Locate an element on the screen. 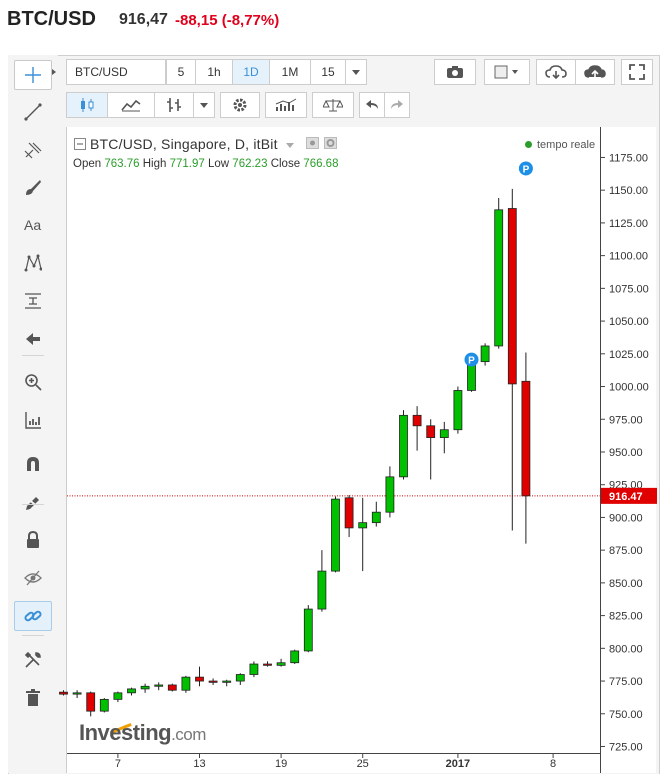  realtime-indicator: tempo reale is located at coordinates (560, 145).